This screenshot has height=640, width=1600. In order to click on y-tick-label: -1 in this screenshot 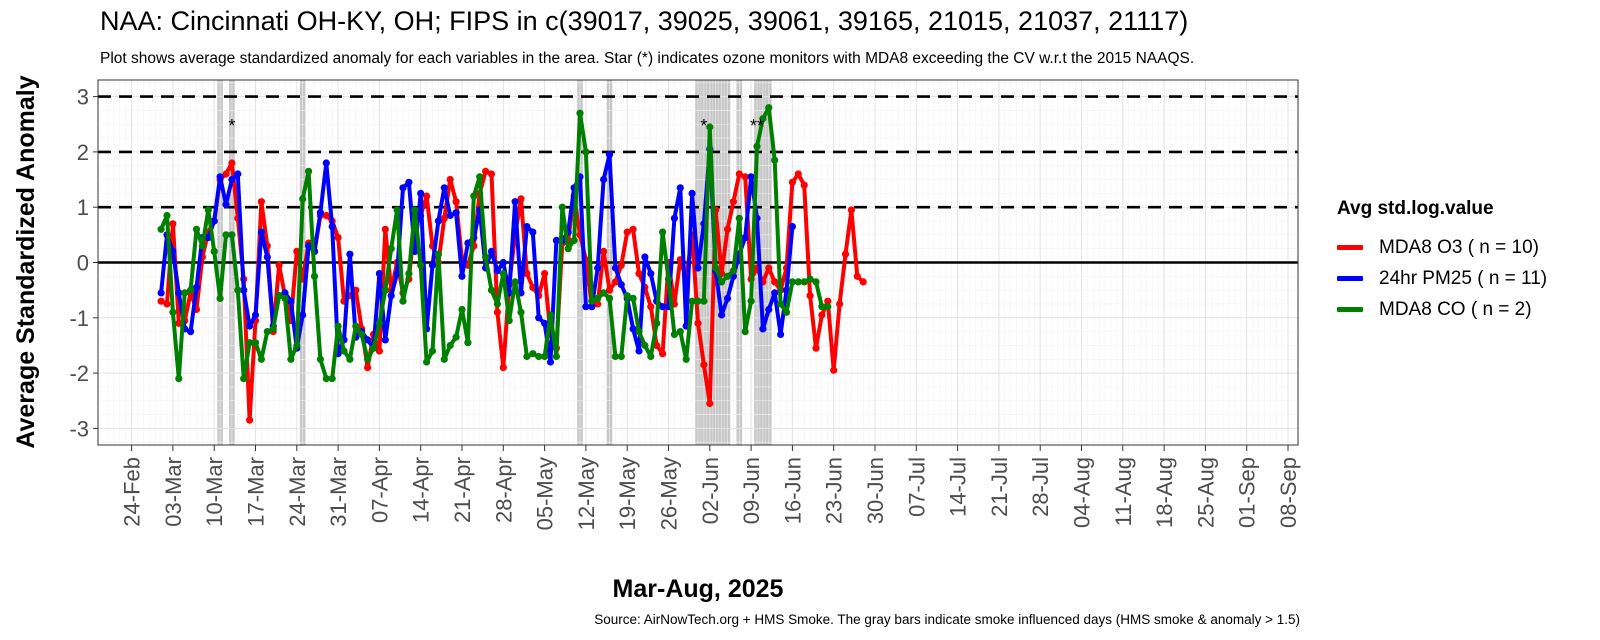, I will do `click(79, 318)`.